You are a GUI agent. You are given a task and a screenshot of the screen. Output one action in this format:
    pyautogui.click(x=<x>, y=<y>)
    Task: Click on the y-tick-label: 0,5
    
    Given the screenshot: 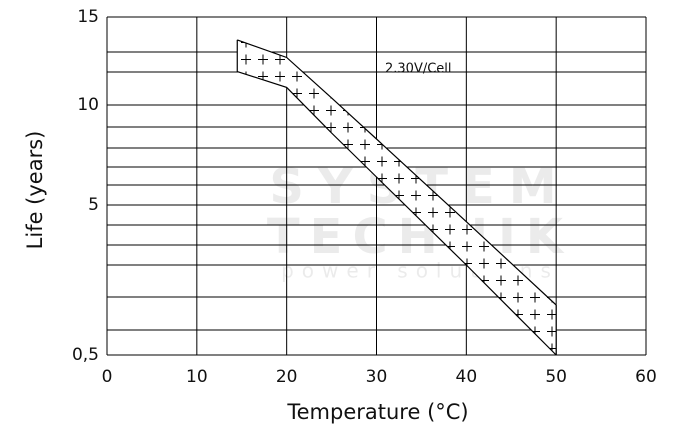 What is the action you would take?
    pyautogui.click(x=85, y=355)
    